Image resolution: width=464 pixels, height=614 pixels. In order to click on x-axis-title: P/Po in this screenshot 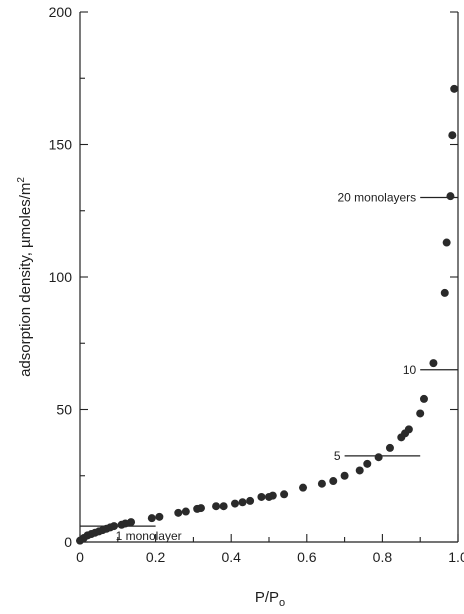, I will do `click(270, 599)`.